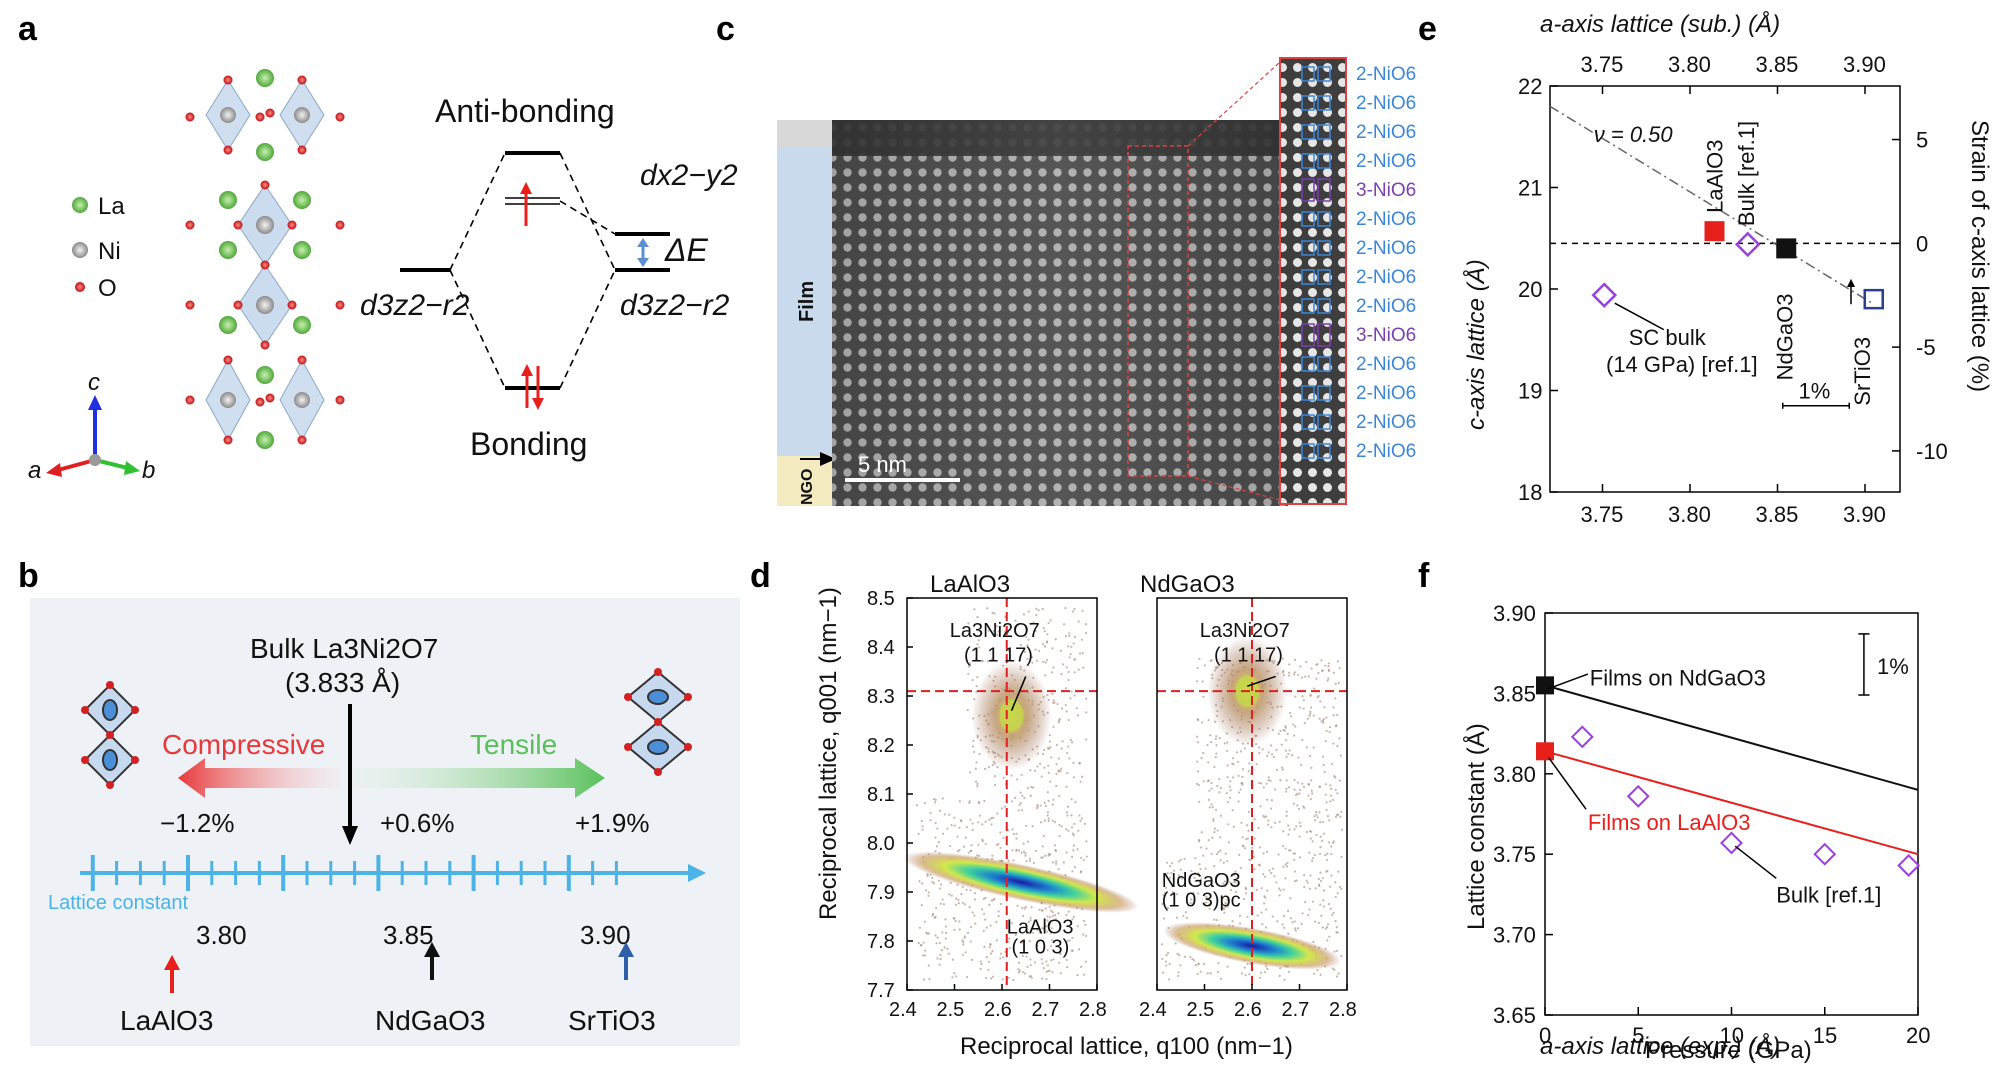 This screenshot has height=1072, width=2000. What do you see at coordinates (760, 576) in the screenshot?
I see `panel-label-d: d` at bounding box center [760, 576].